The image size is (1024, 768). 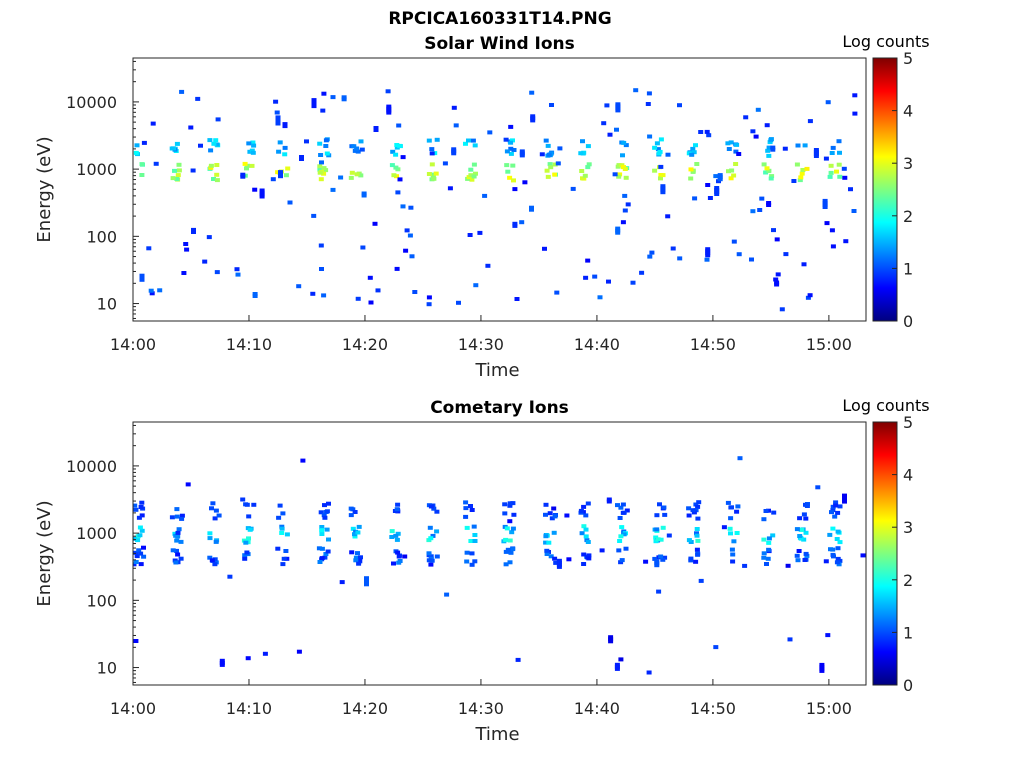 What do you see at coordinates (101, 600) in the screenshot?
I see `y-tick-label: 100` at bounding box center [101, 600].